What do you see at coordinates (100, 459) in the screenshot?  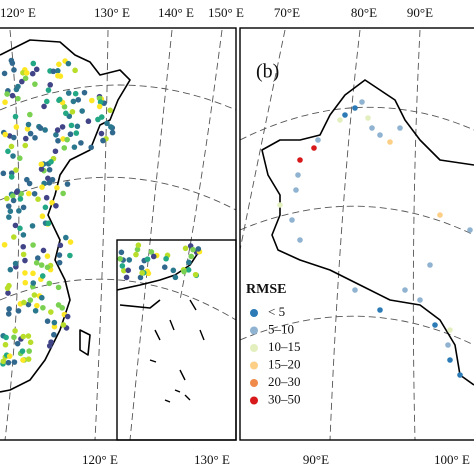 I see `lon-label: 120° E` at bounding box center [100, 459].